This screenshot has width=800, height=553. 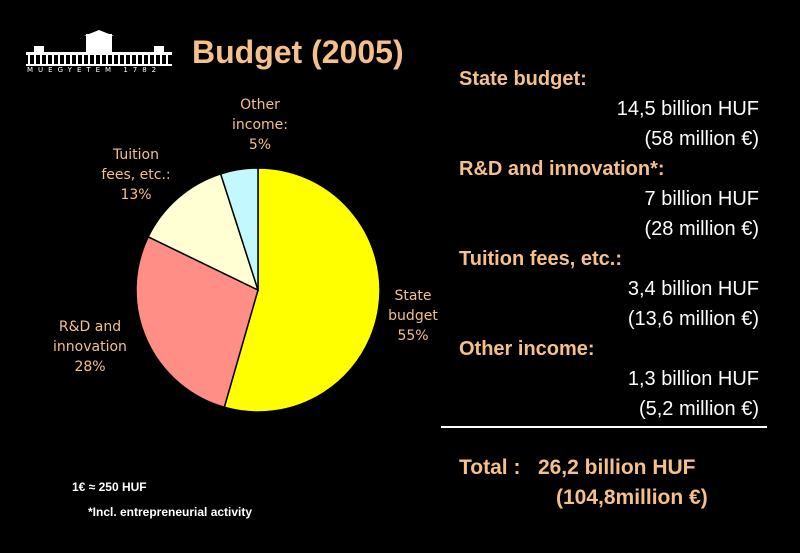 What do you see at coordinates (203, 232) in the screenshot?
I see `slice-tuition-fees` at bounding box center [203, 232].